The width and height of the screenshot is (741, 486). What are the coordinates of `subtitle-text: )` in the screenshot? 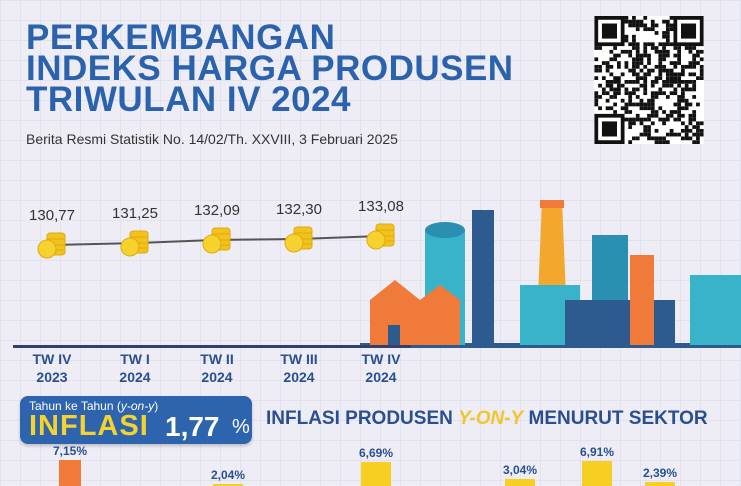 It's located at (156, 406).